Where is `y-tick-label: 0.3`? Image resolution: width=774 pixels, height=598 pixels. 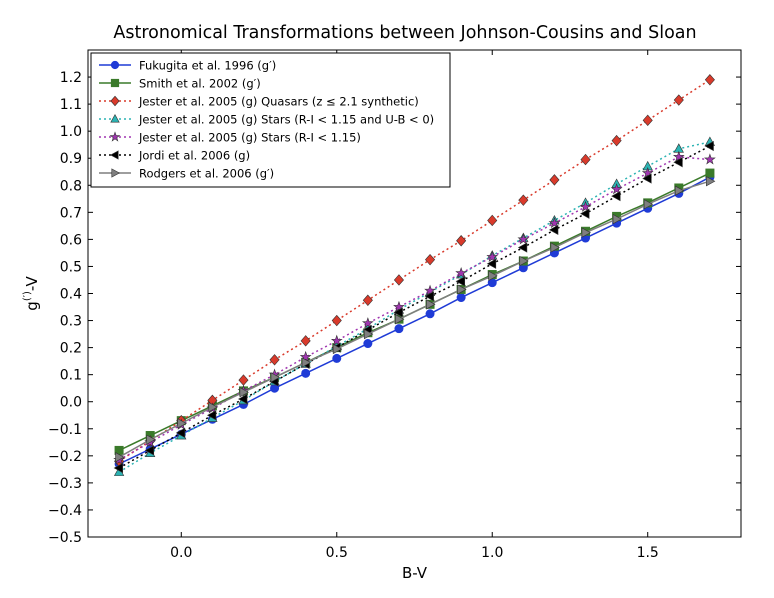 y-tick-label: 0.3 is located at coordinates (71, 322).